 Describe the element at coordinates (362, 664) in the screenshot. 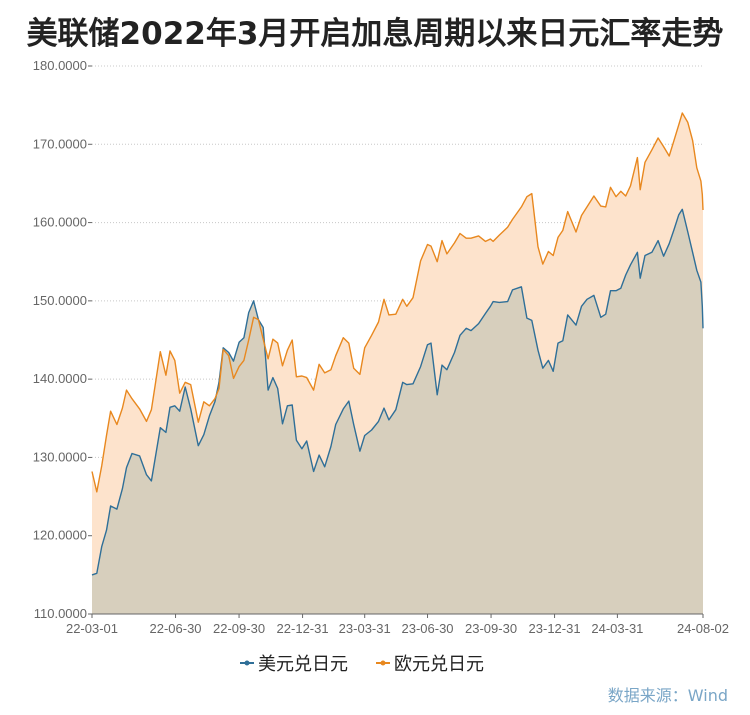

I see `legend: 美元兑日元 欧元兑日元` at that location.